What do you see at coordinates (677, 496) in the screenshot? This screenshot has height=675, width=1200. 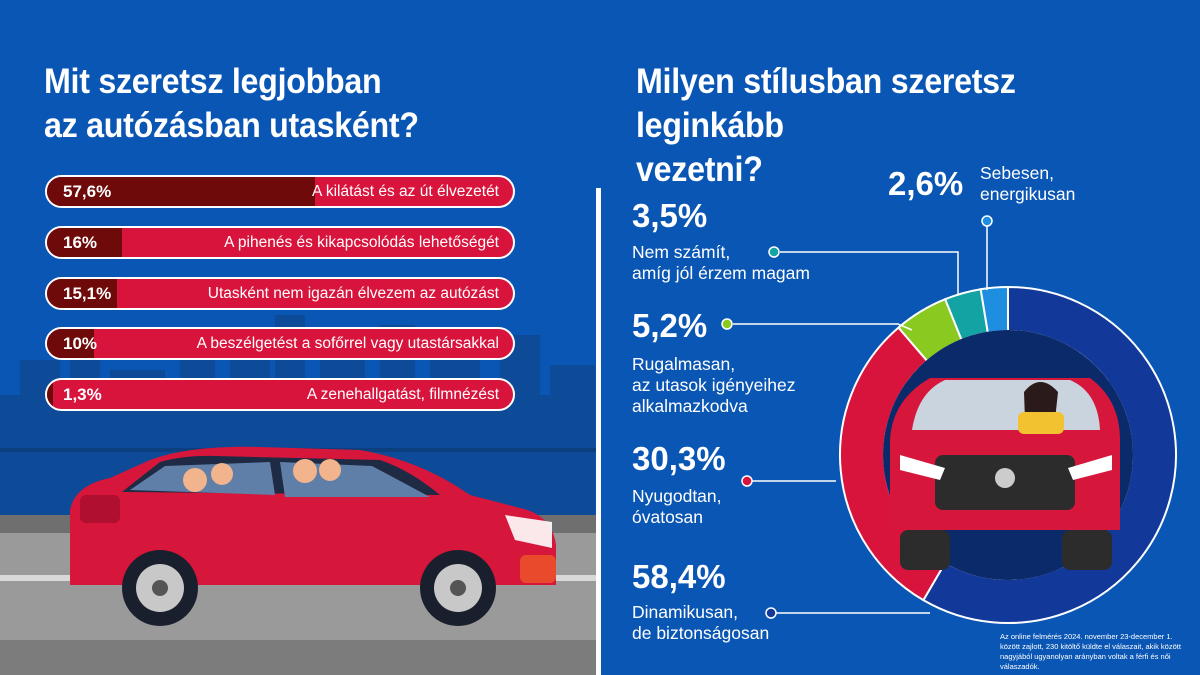 I see `donut-label-nyugodtan-line-1: Nyugodtan,` at bounding box center [677, 496].